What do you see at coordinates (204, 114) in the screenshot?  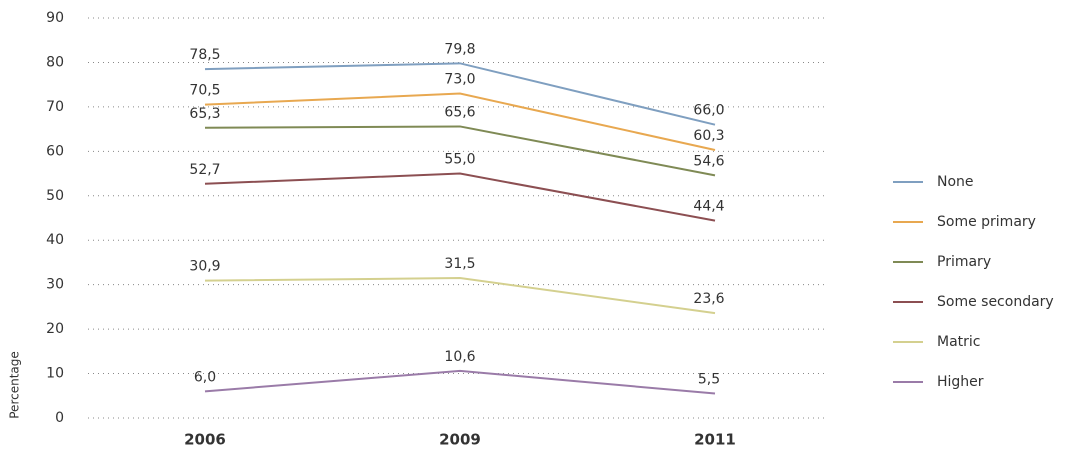 I see `value-label: 65,3` at bounding box center [204, 114].